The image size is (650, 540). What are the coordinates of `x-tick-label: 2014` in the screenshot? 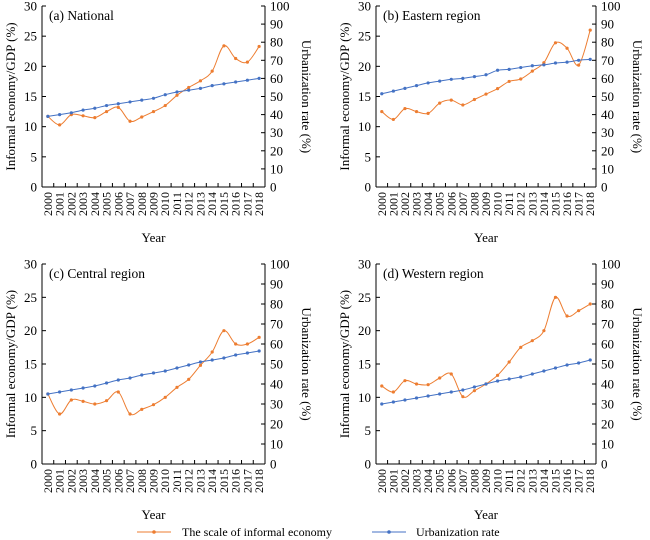 It's located at (212, 481).